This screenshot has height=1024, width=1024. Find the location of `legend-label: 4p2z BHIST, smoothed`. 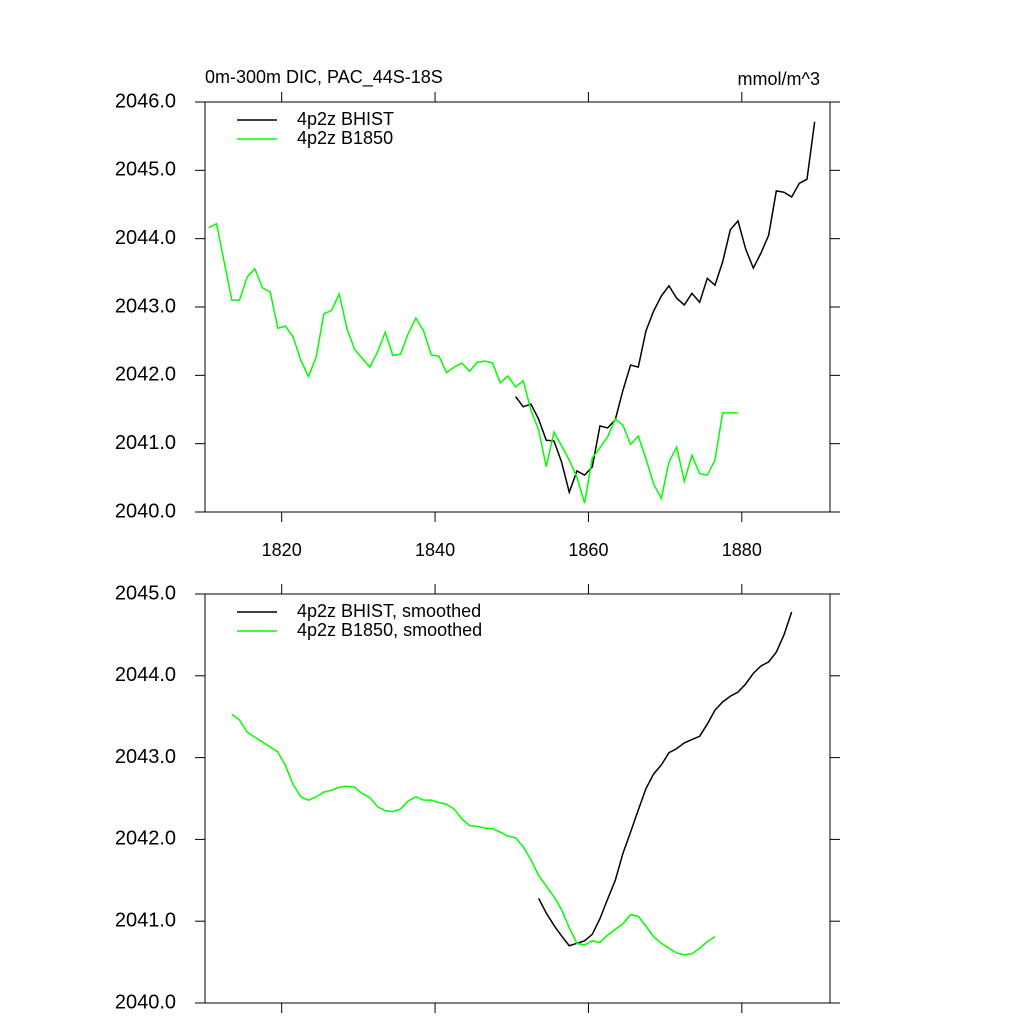

legend-label: 4p2z BHIST, smoothed is located at coordinates (389, 611).